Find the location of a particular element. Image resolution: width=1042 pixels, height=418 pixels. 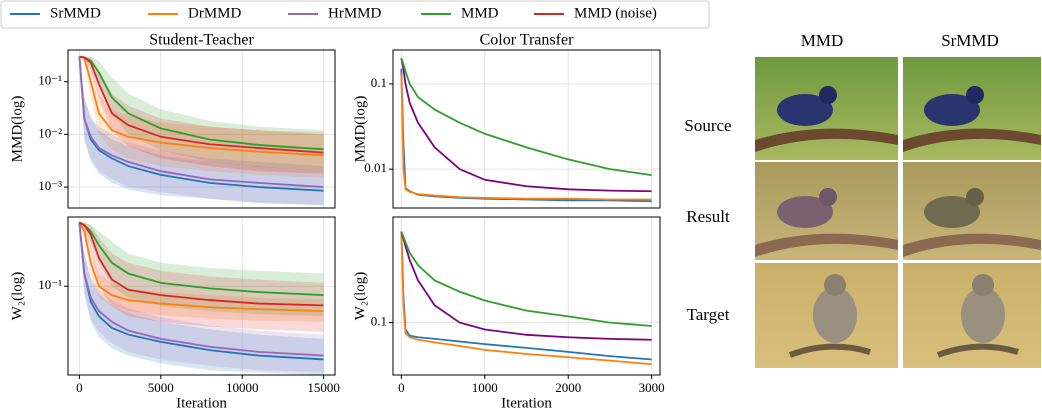

chart-title: Student-Teacher is located at coordinates (201, 40).